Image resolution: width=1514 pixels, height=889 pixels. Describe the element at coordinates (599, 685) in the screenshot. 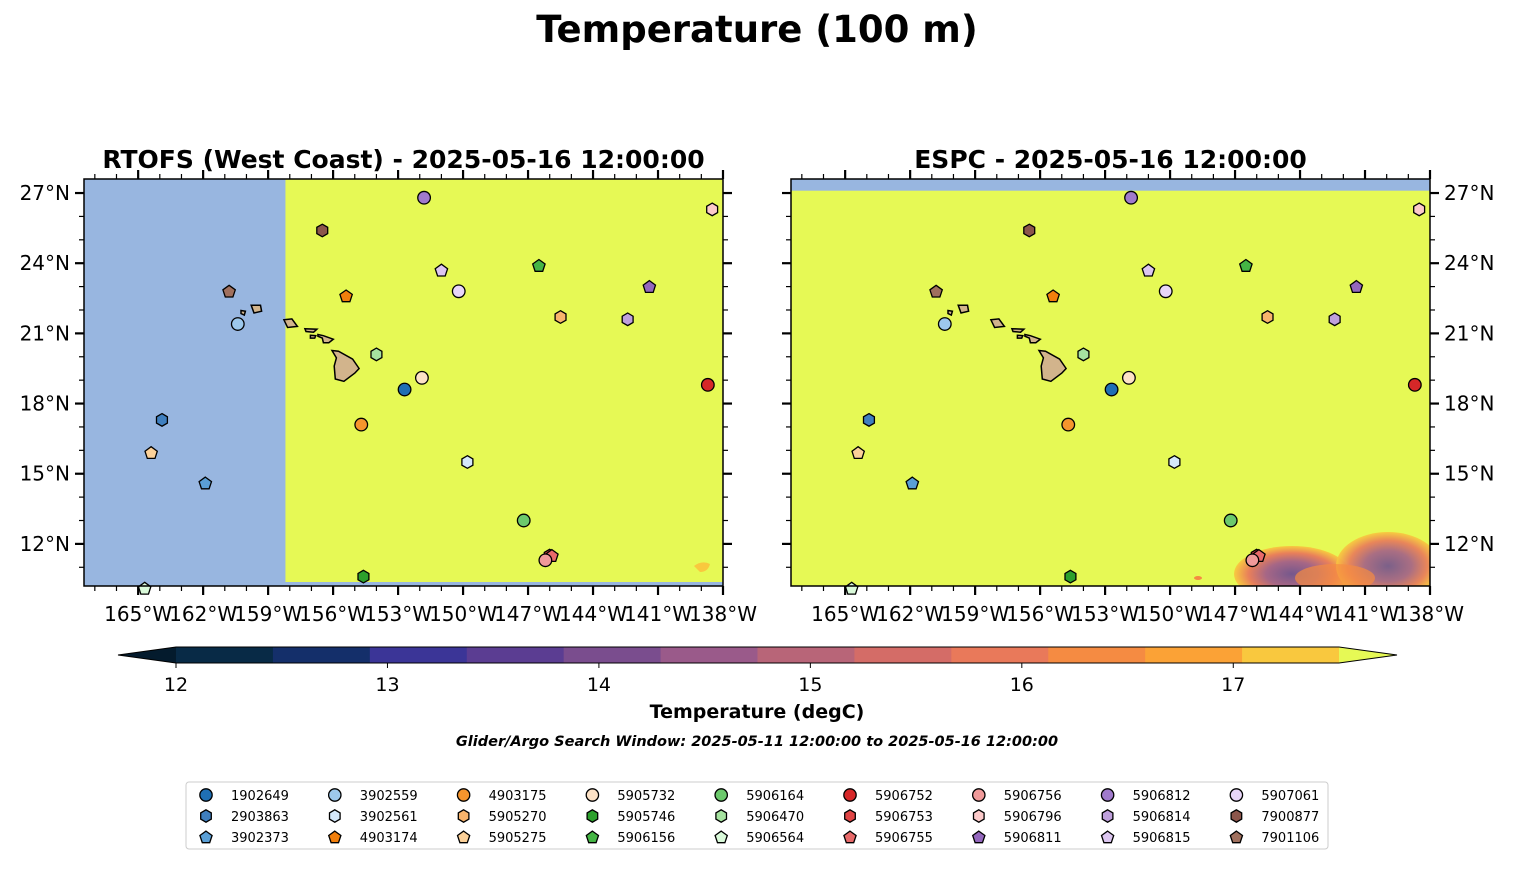

I see `colorbar-tick-label: 14` at that location.